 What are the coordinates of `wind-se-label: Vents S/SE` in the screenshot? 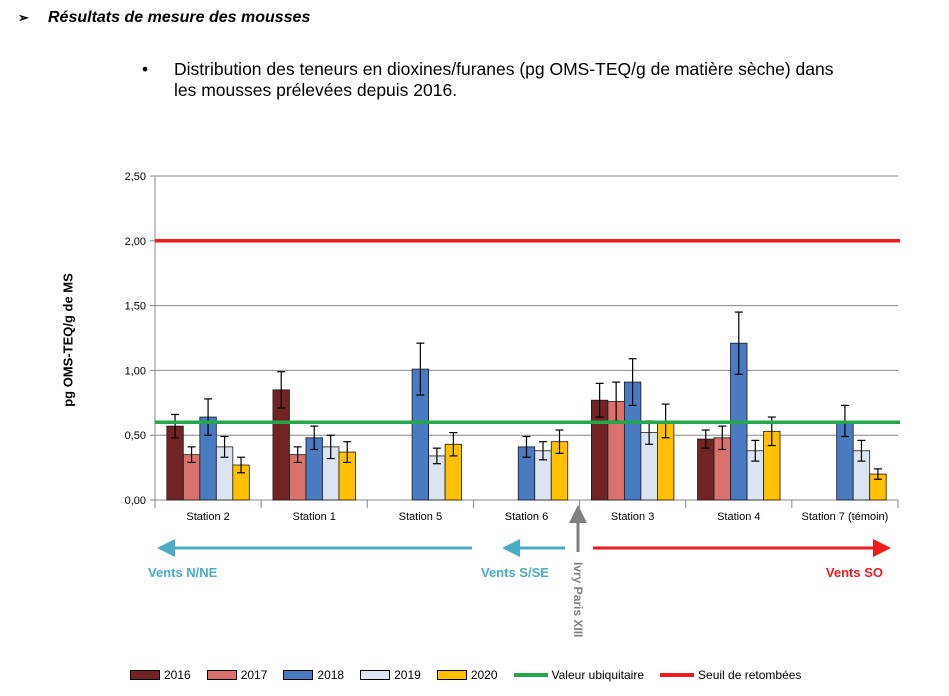 It's located at (515, 572).